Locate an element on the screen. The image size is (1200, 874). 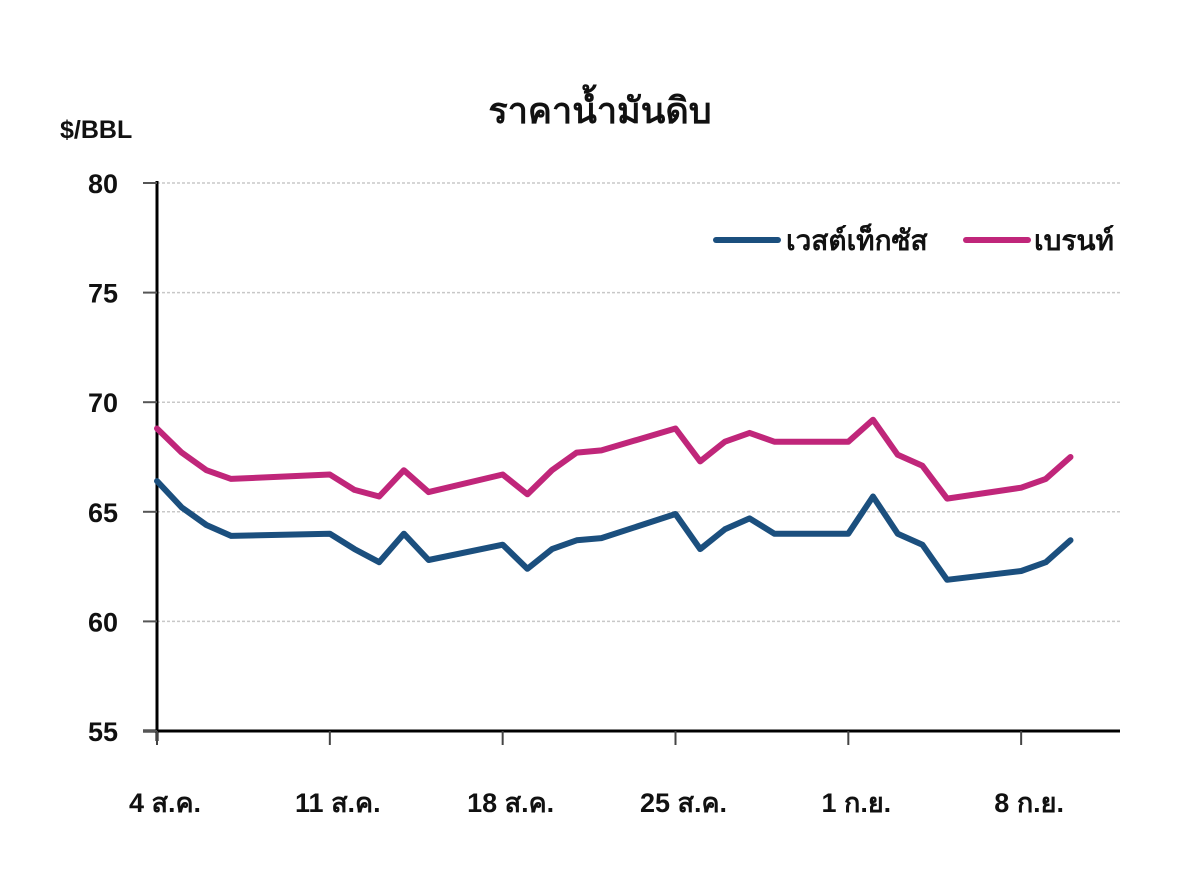
y-axis-unit-label: $/BBL is located at coordinates (96, 130).